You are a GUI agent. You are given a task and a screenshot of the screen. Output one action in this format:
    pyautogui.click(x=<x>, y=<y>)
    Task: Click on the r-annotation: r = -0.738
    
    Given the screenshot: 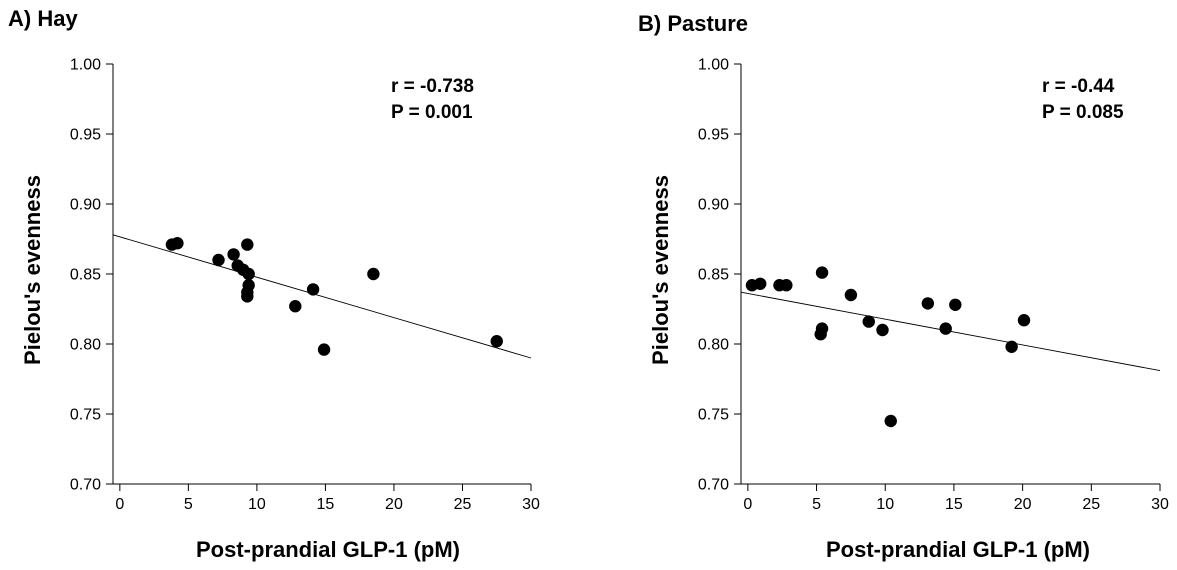 What is the action you would take?
    pyautogui.click(x=432, y=86)
    